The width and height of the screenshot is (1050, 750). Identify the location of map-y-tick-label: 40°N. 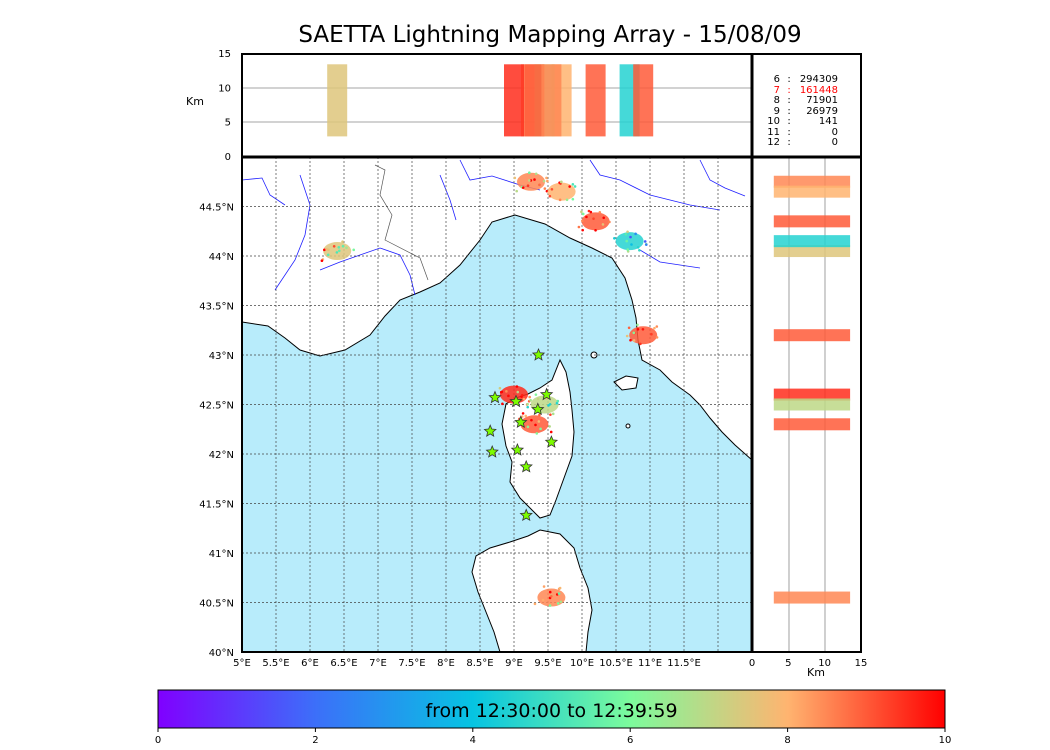
(221, 653).